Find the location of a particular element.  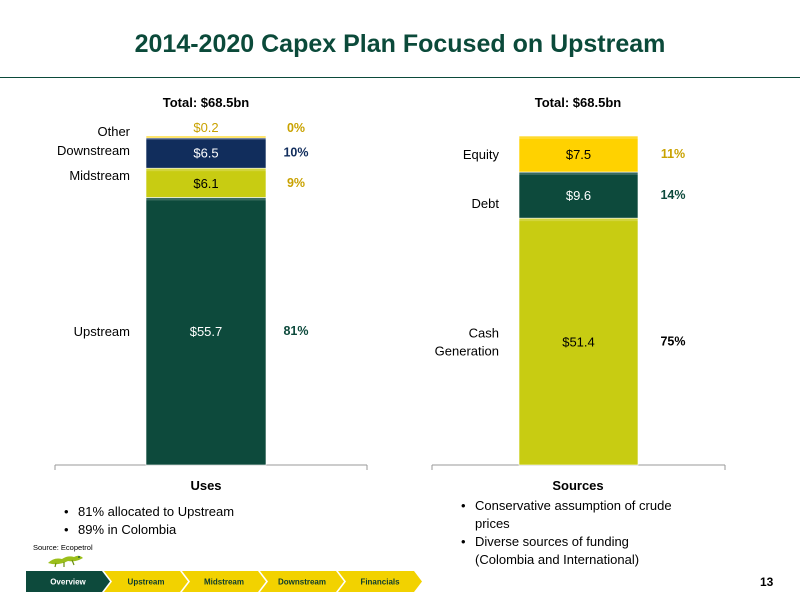

data-label: $9.6 is located at coordinates (578, 195).